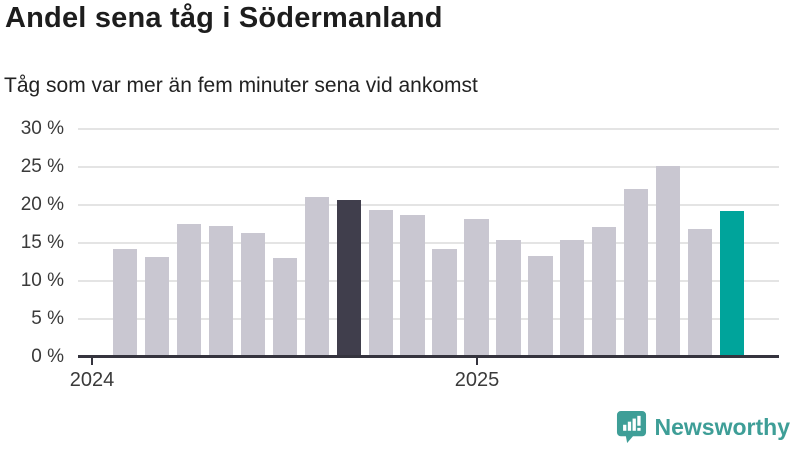  Describe the element at coordinates (722, 426) in the screenshot. I see `newsworthy-logo-text: Newsworthy` at that location.